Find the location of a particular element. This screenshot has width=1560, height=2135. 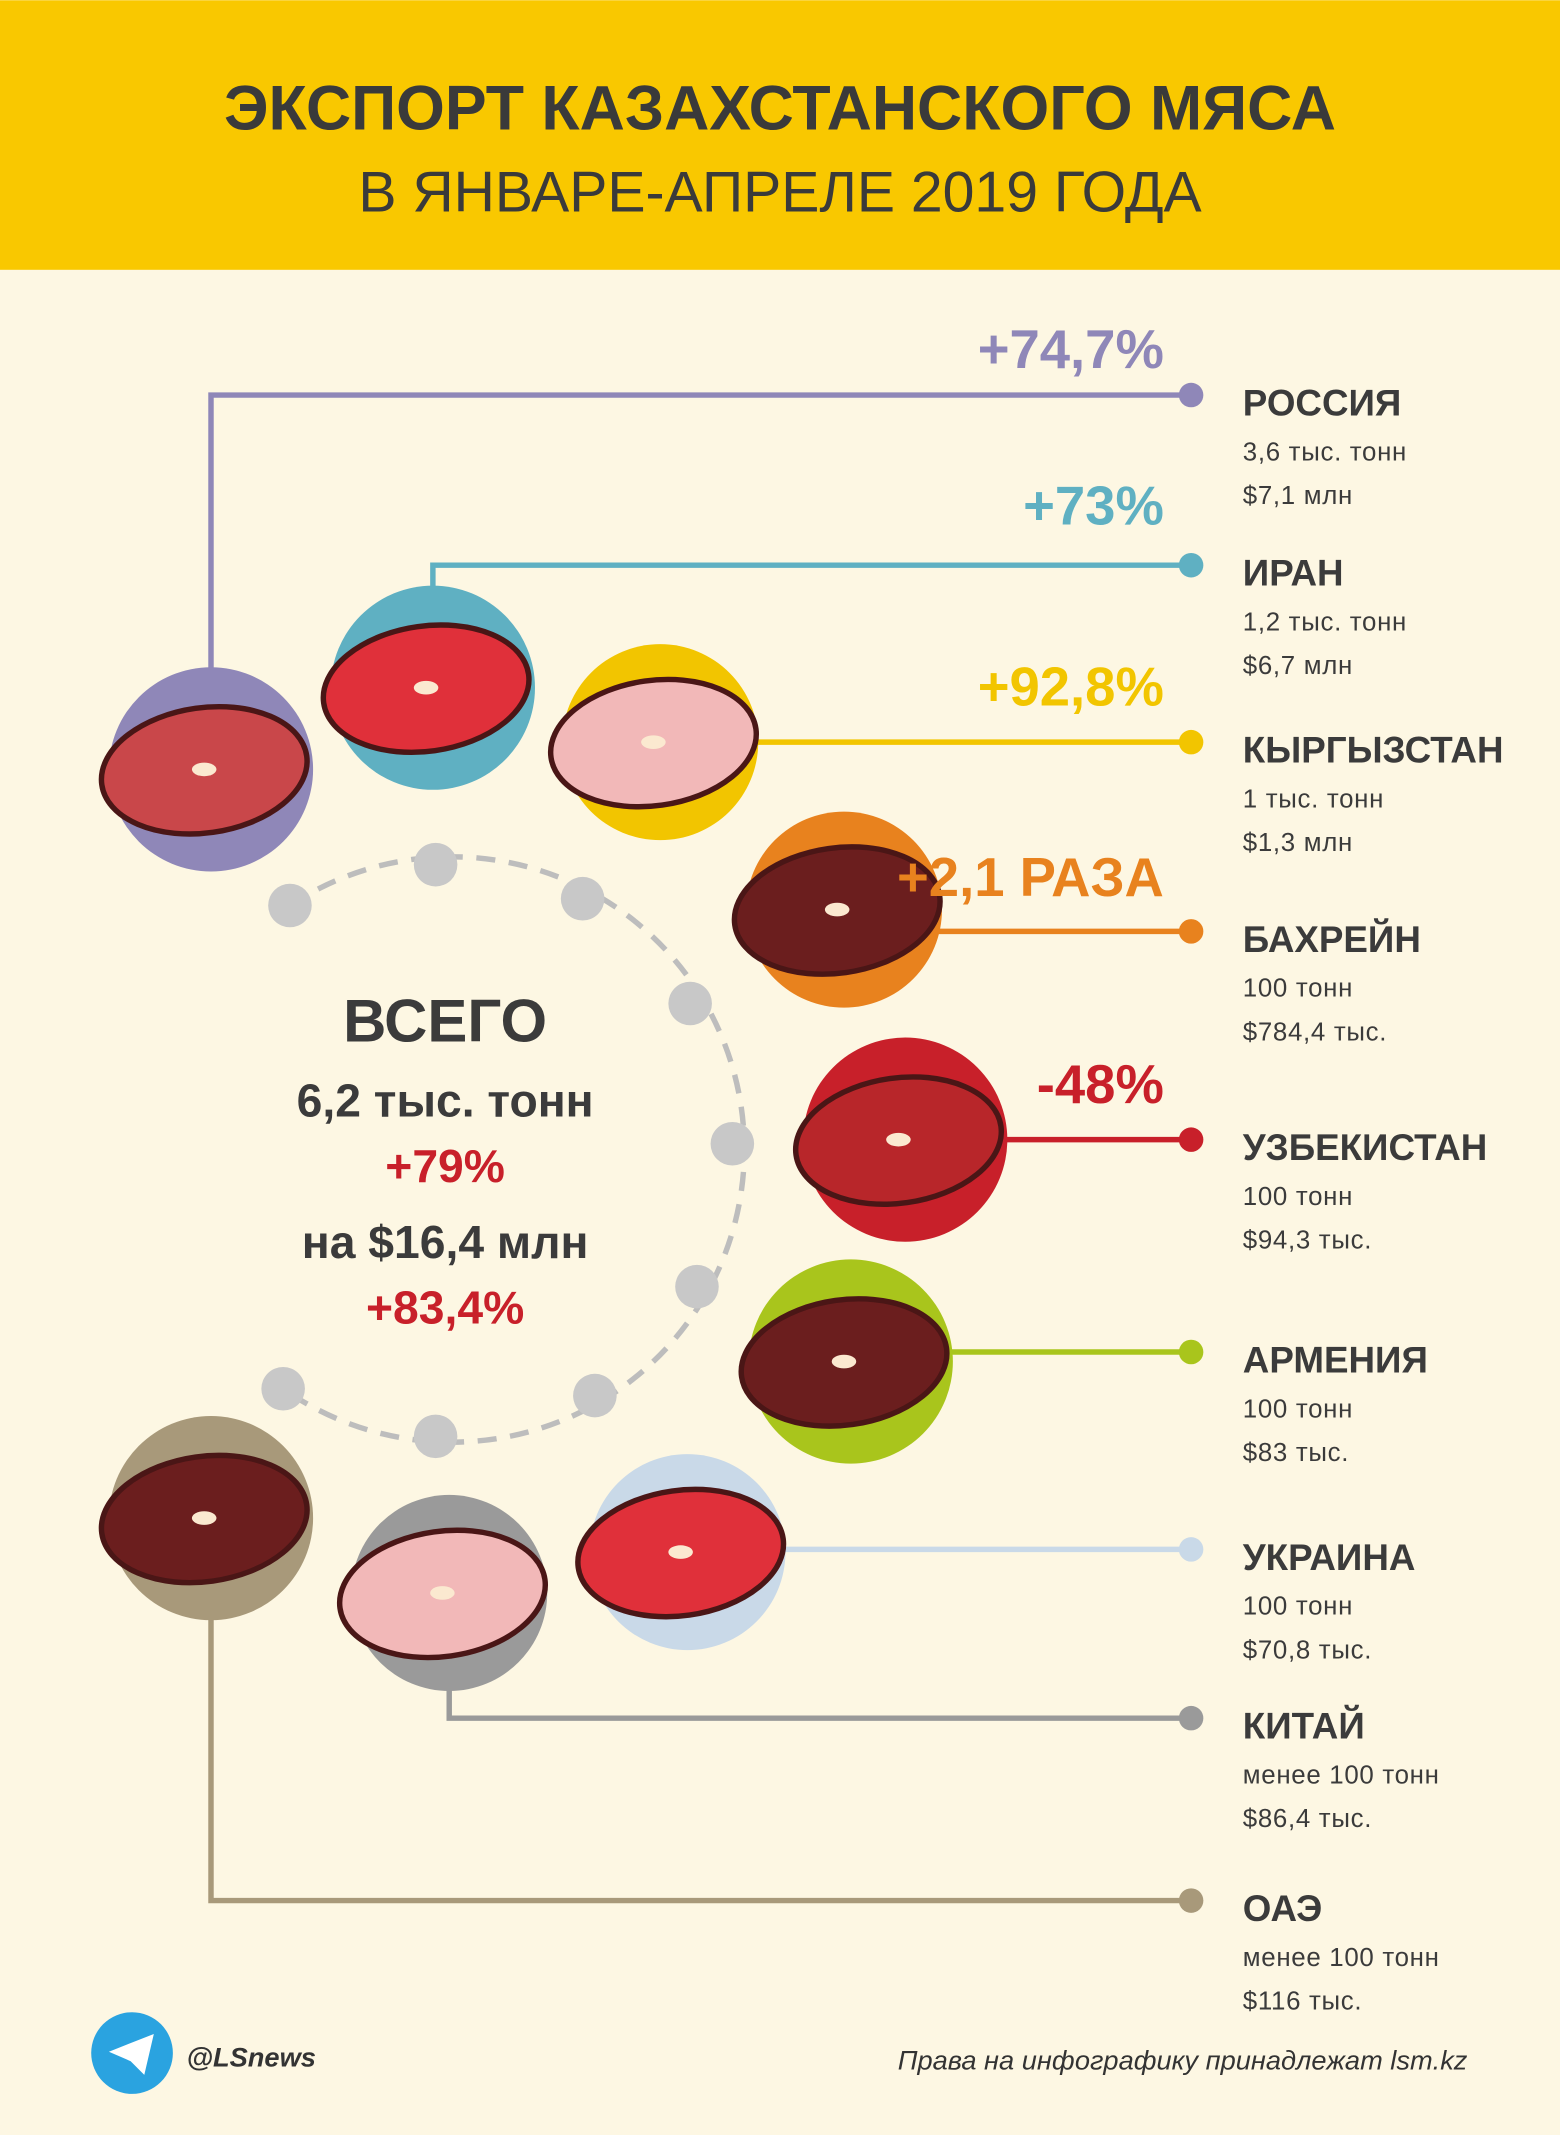

total-value-change: +83,4% is located at coordinates (445, 1307).